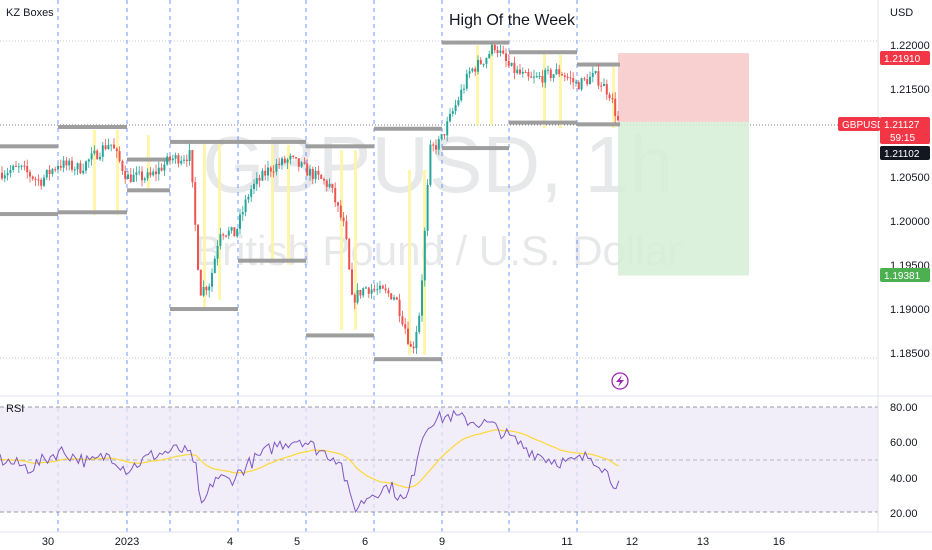  I want to click on target-price-tag, so click(905, 275).